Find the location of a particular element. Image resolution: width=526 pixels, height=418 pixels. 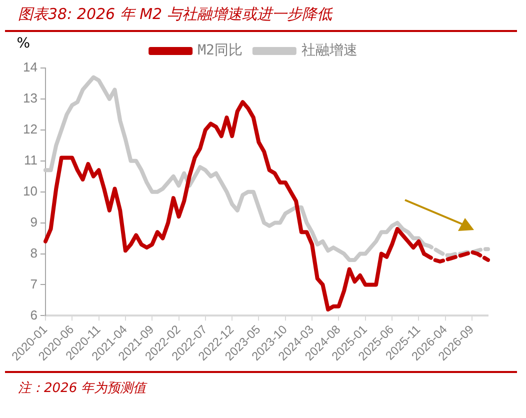

y-tick-label: 11 is located at coordinates (31, 160).